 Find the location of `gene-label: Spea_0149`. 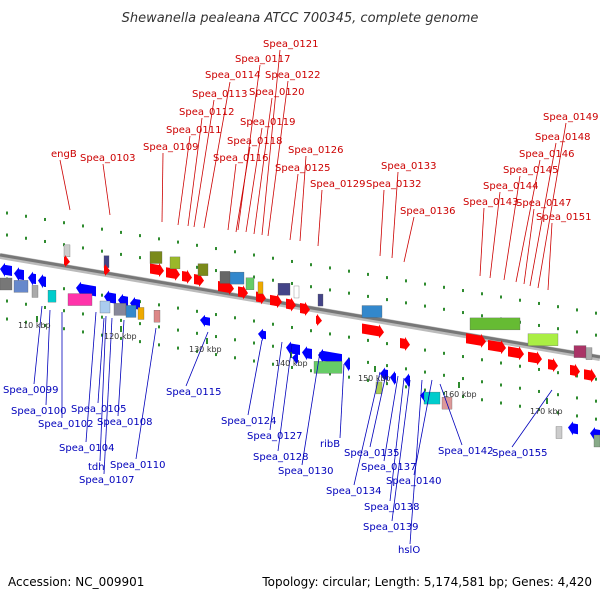

gene-label: Spea_0149 is located at coordinates (570, 117).